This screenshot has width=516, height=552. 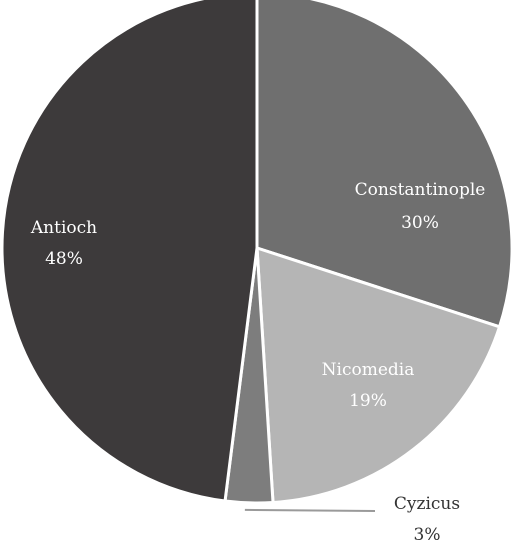 What do you see at coordinates (368, 370) in the screenshot?
I see `slice-label-nicomedia: Nicomedia` at bounding box center [368, 370].